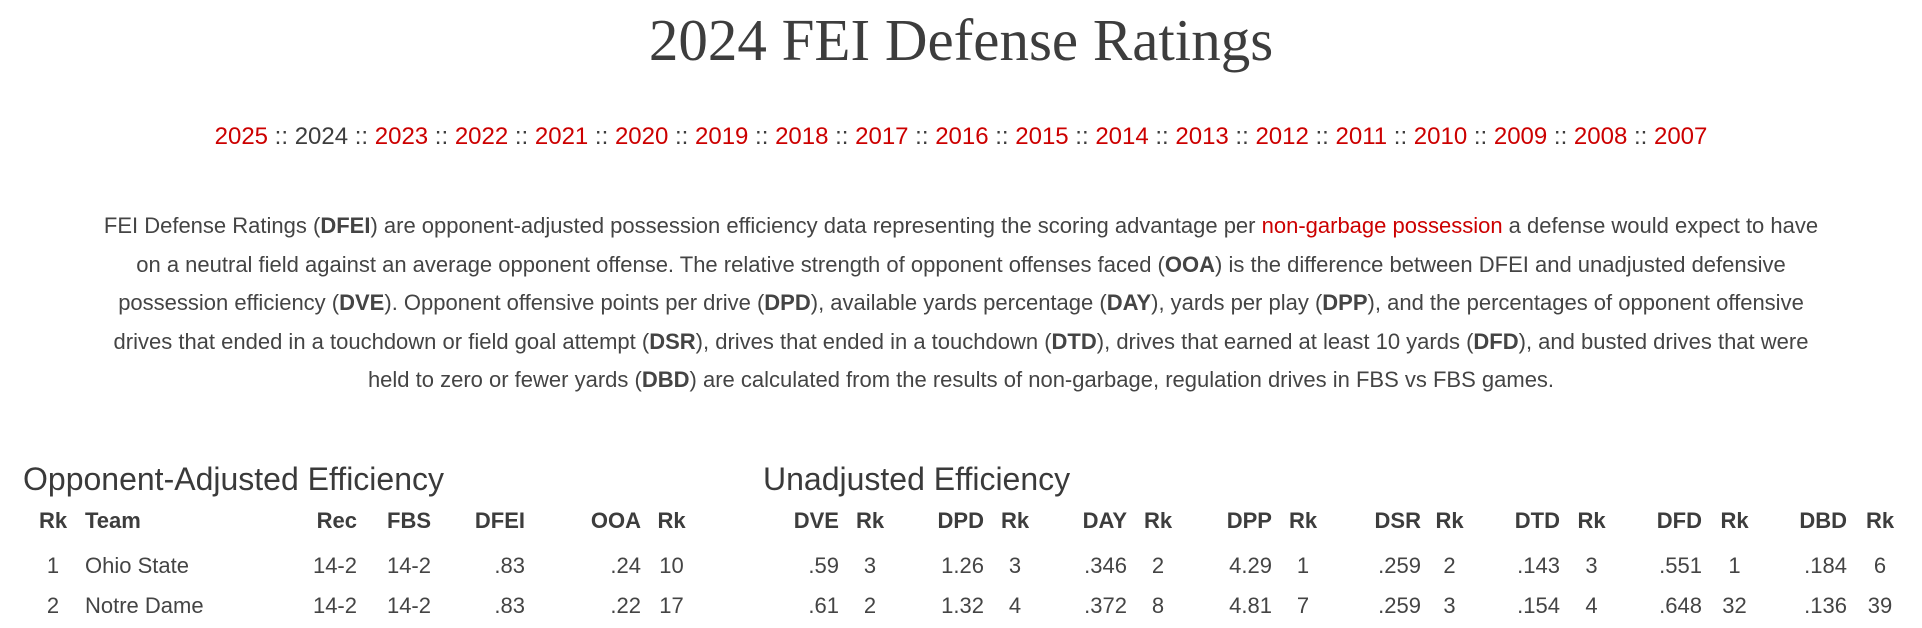 The height and width of the screenshot is (628, 1922). Describe the element at coordinates (1303, 605) in the screenshot. I see `stat-cell: 7` at that location.